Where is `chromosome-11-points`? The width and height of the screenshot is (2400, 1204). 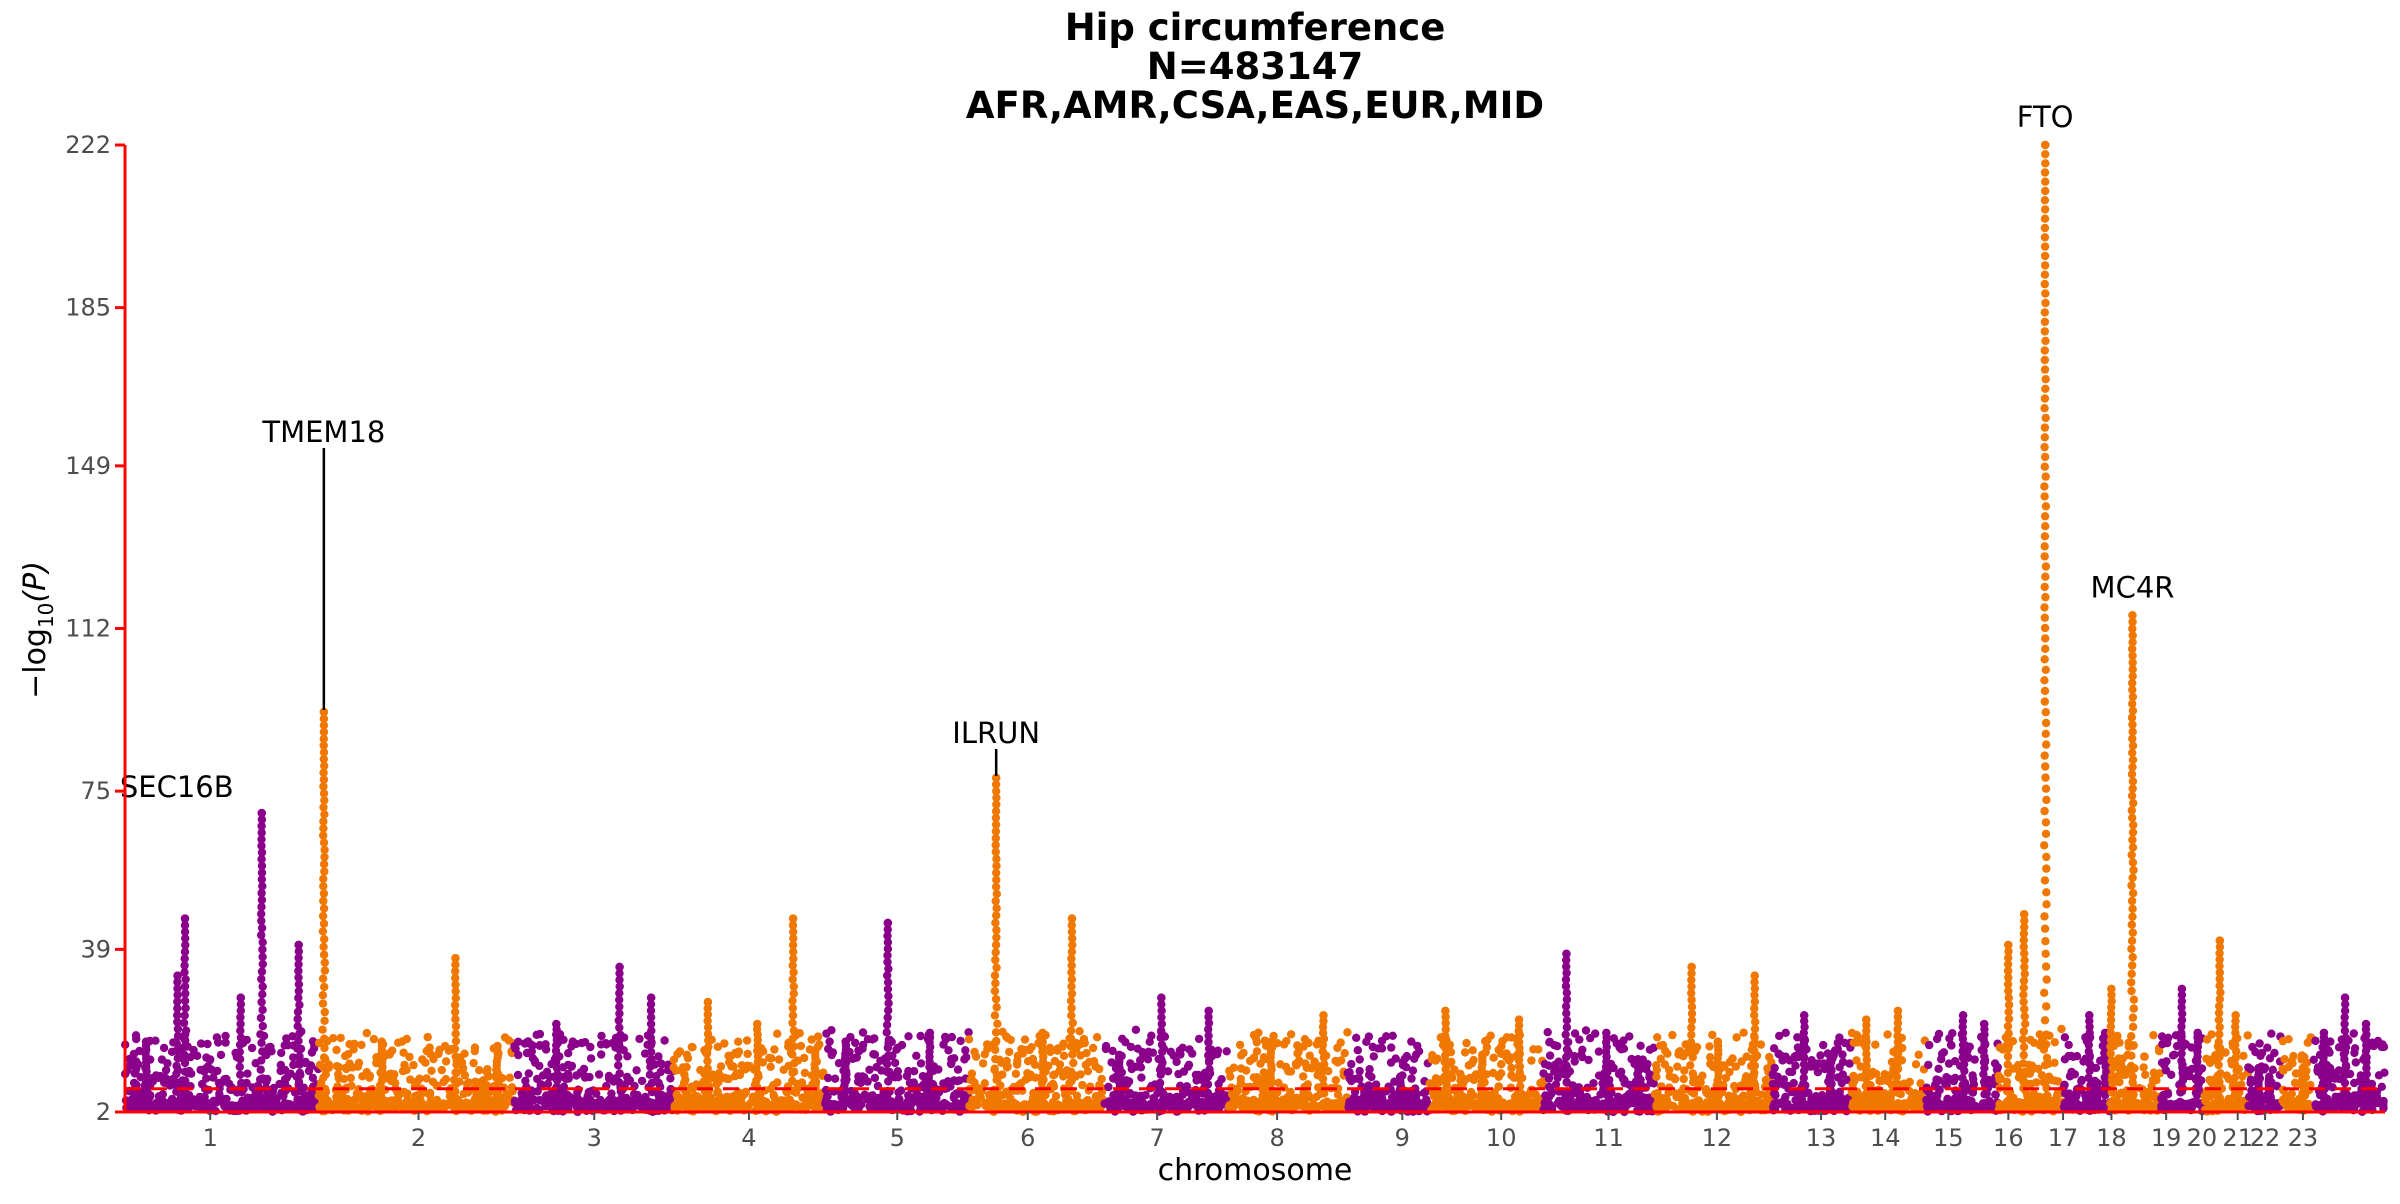
chromosome-11-points is located at coordinates (1599, 1033).